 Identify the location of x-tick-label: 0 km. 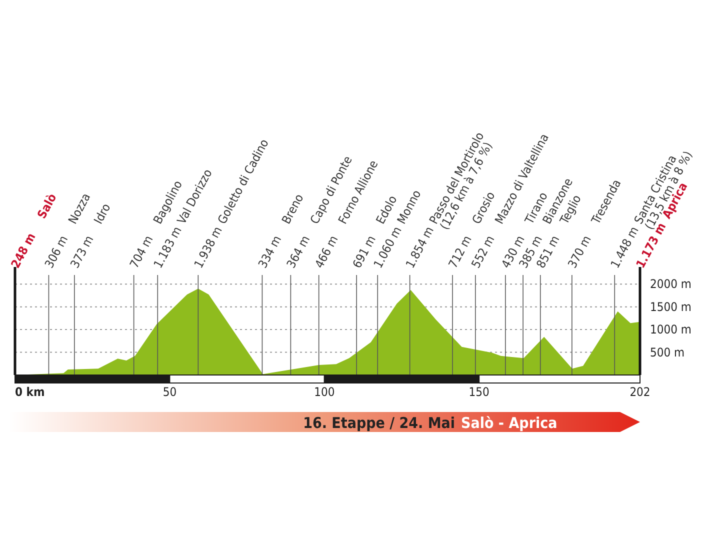
(30, 392).